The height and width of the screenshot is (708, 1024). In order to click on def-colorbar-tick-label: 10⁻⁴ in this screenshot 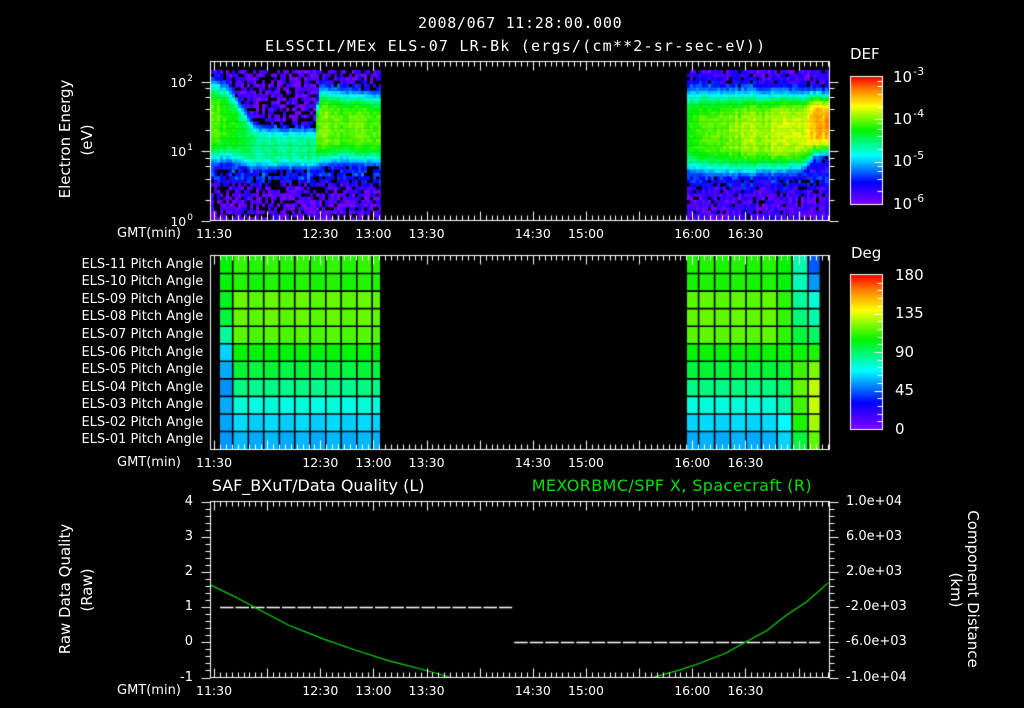, I will do `click(908, 118)`.